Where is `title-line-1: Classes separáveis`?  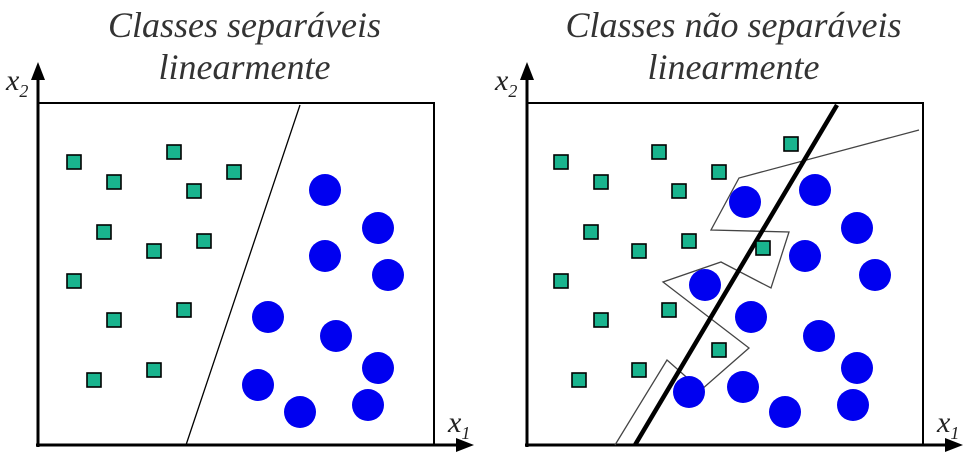 title-line-1: Classes separáveis is located at coordinates (244, 25).